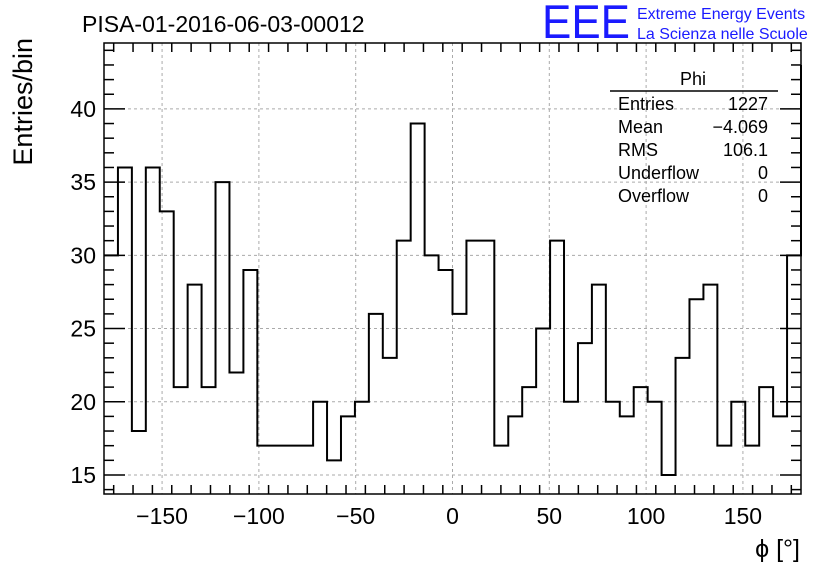 Image resolution: width=836 pixels, height=577 pixels. I want to click on y-tick-label: 25, so click(83, 329).